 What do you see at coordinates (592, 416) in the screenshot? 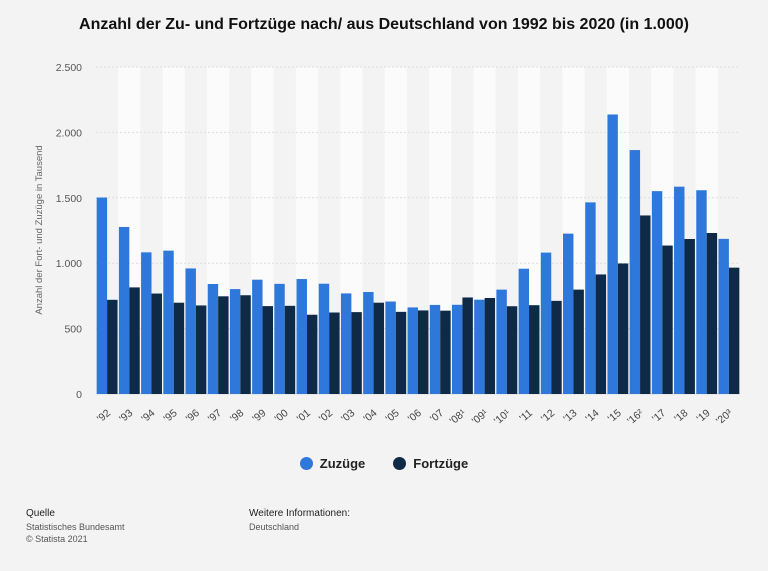
I see `x-tick-label: '14` at bounding box center [592, 416].